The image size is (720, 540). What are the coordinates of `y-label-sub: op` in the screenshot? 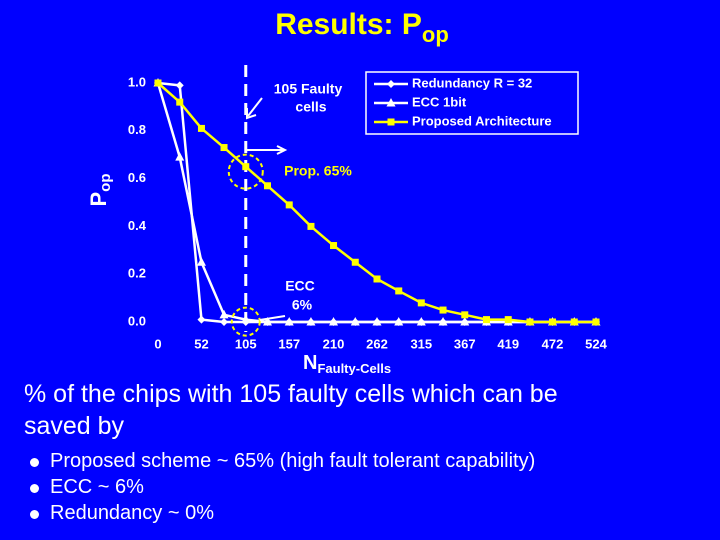 It's located at (105, 182).